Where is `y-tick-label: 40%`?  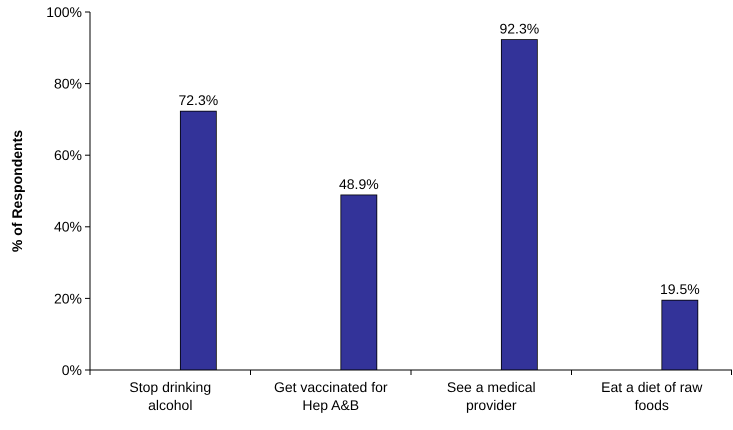 y-tick-label: 40% is located at coordinates (68, 226).